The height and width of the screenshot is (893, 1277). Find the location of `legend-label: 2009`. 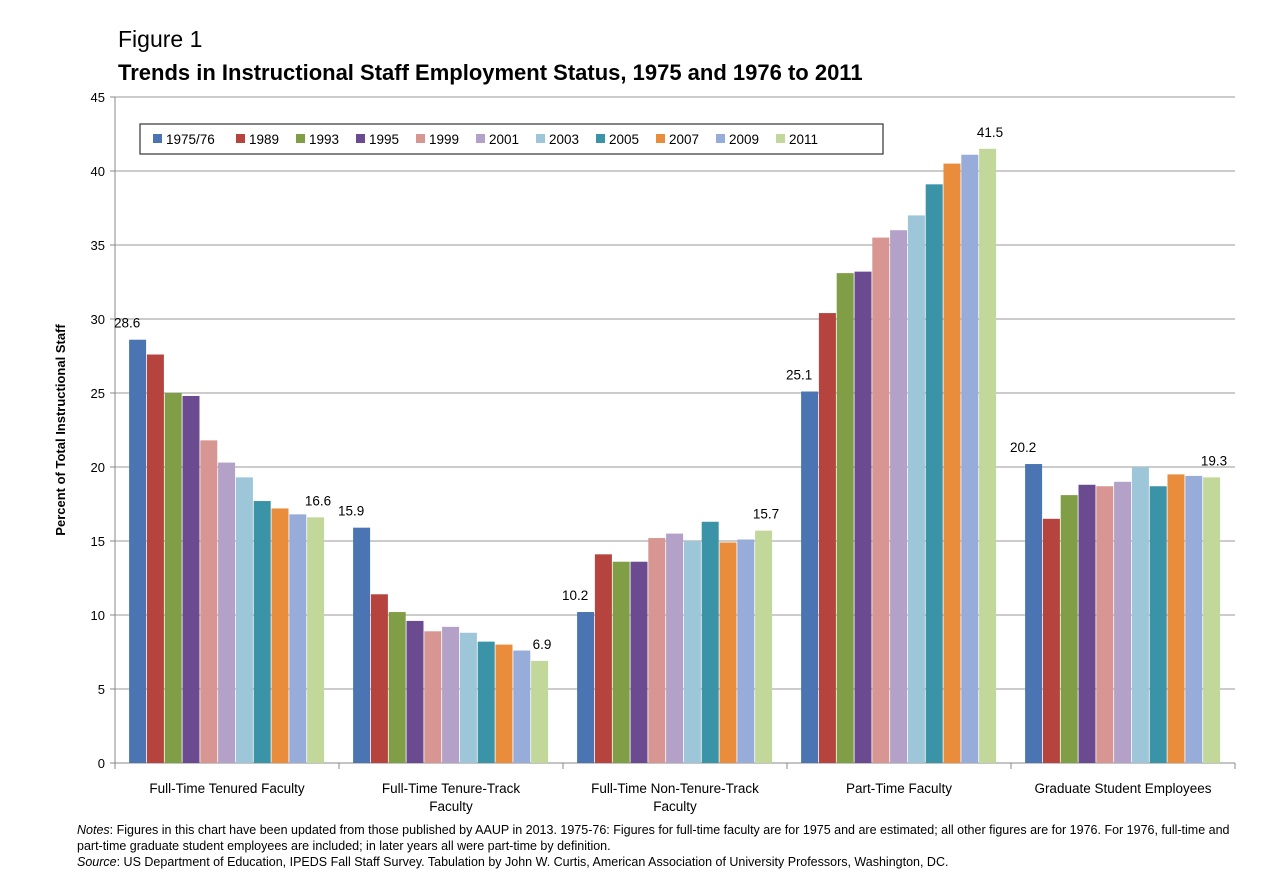

legend-label: 2009 is located at coordinates (744, 139).